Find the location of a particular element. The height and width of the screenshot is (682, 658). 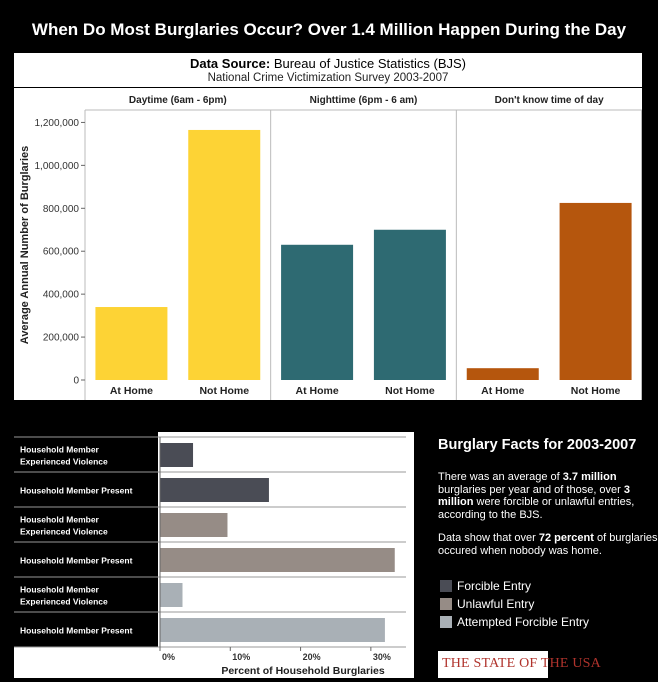

source-name: Bureau of Justice Statistics (BJS) is located at coordinates (369, 63).